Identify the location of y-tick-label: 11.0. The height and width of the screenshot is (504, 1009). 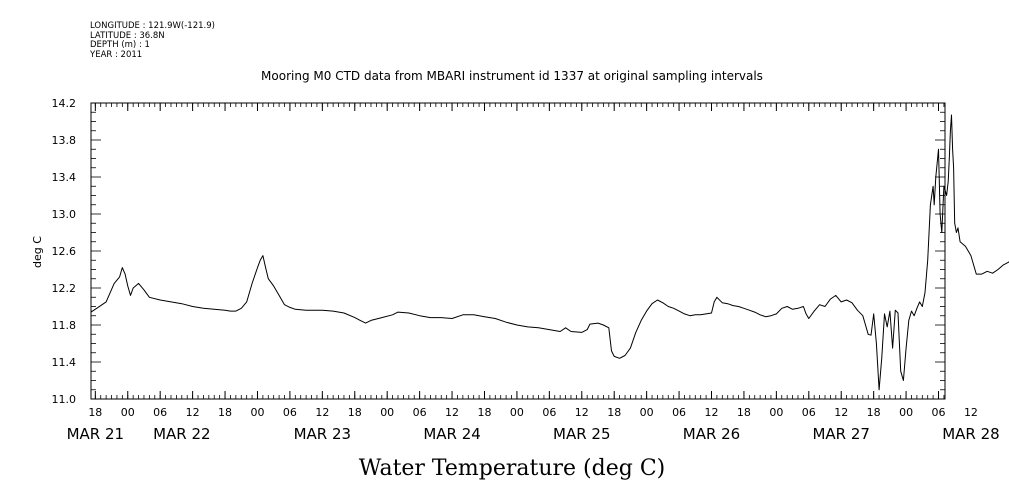
(64, 399).